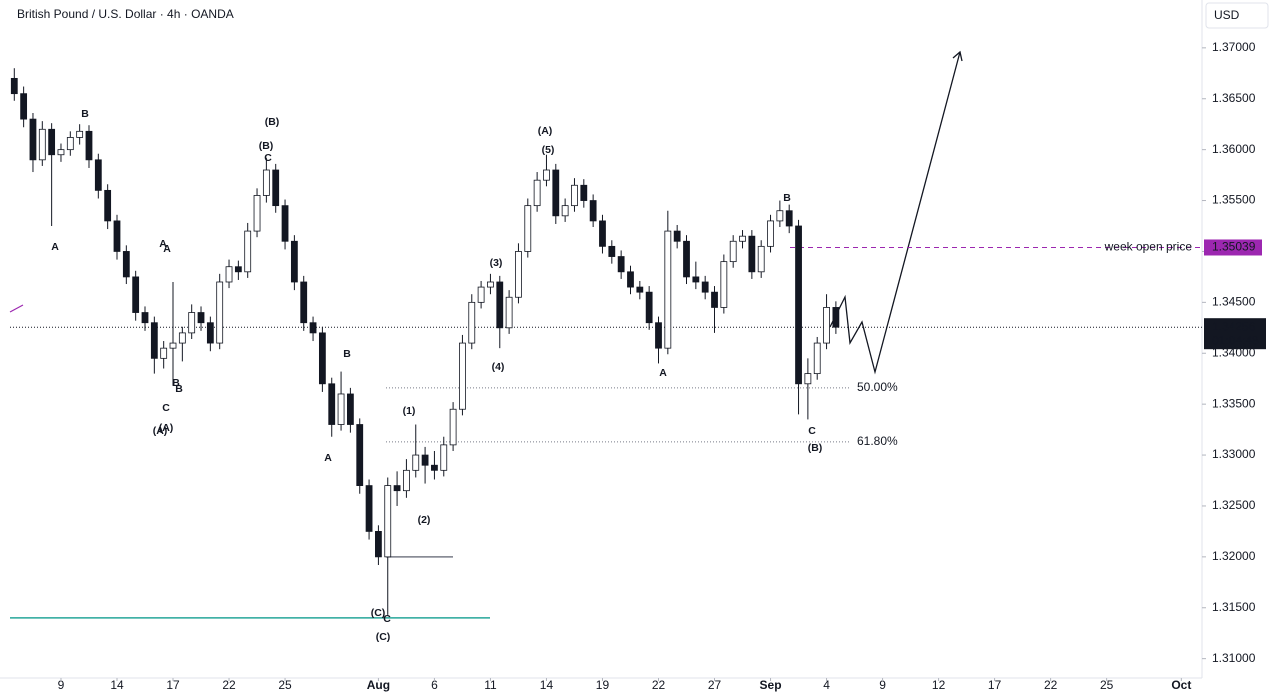  I want to click on chart-title: British Pound / U.S. Dollar · 4h · OANDA, so click(125, 14).